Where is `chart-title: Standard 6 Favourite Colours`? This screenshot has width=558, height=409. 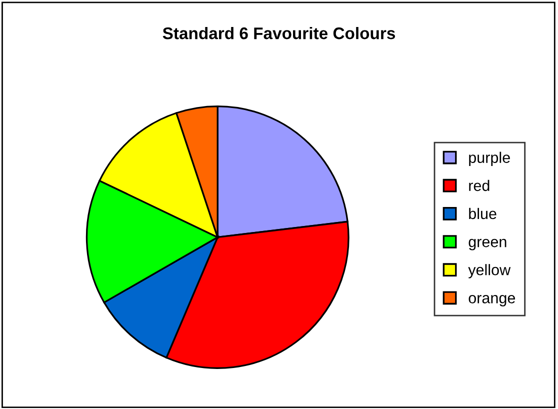 chart-title: Standard 6 Favourite Colours is located at coordinates (279, 33).